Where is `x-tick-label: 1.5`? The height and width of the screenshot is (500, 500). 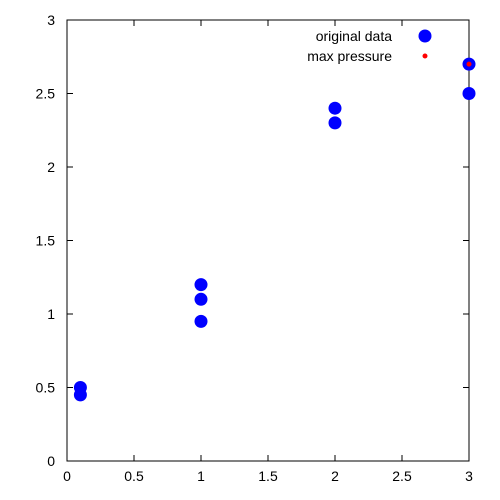
x-tick-label: 1.5 is located at coordinates (268, 476).